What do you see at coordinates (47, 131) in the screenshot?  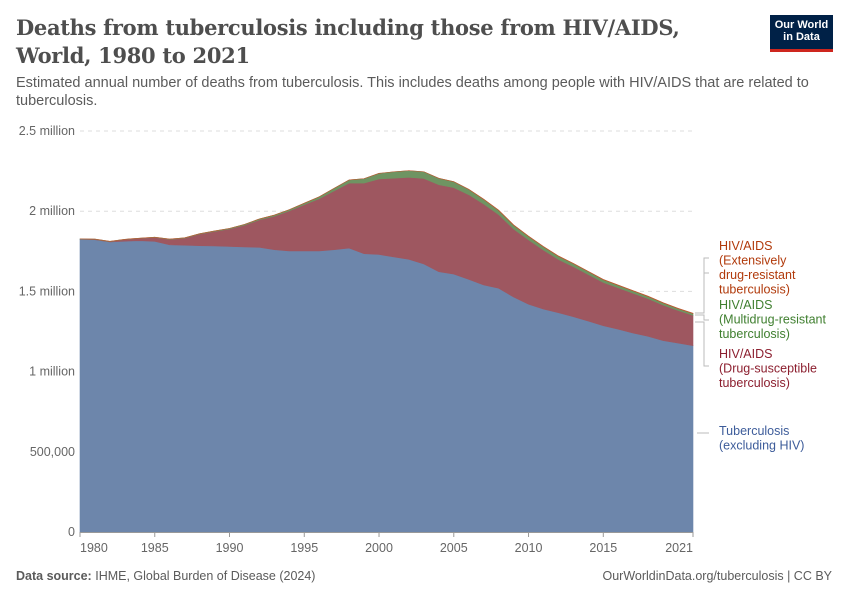 I see `y-tick-label: 2.5 million` at bounding box center [47, 131].